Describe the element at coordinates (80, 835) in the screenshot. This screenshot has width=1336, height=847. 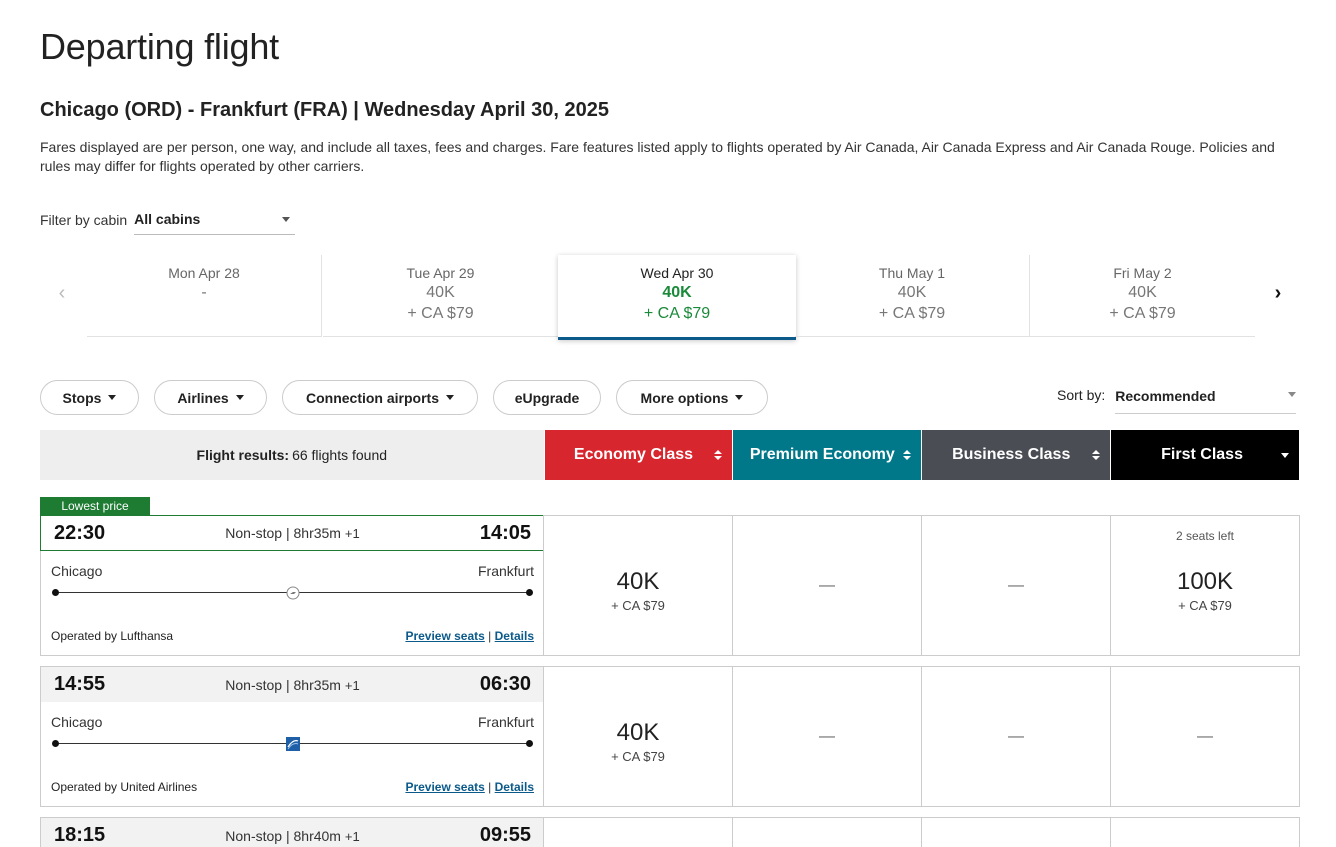
I see `departure-time: 18:15` at that location.